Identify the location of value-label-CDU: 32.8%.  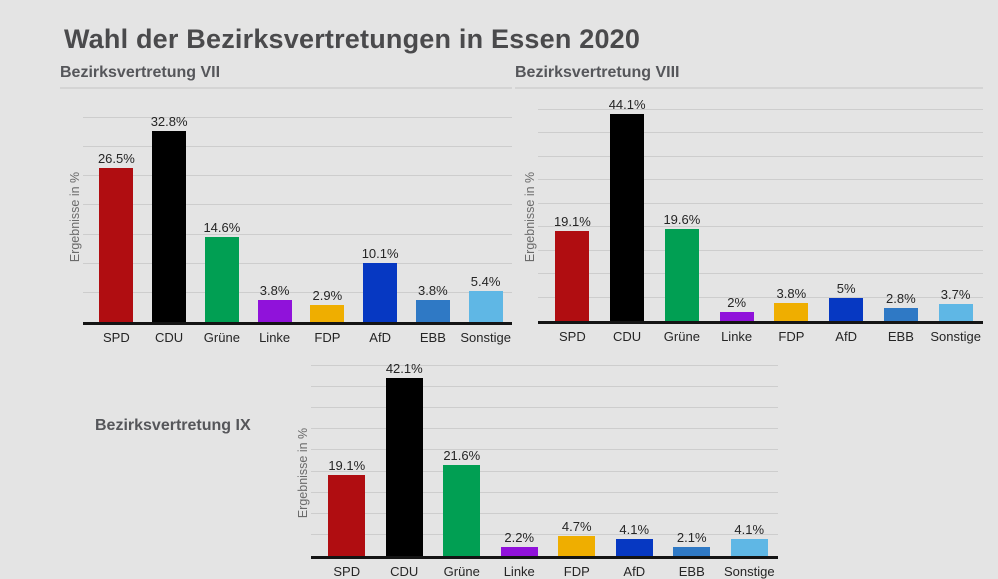
(169, 121).